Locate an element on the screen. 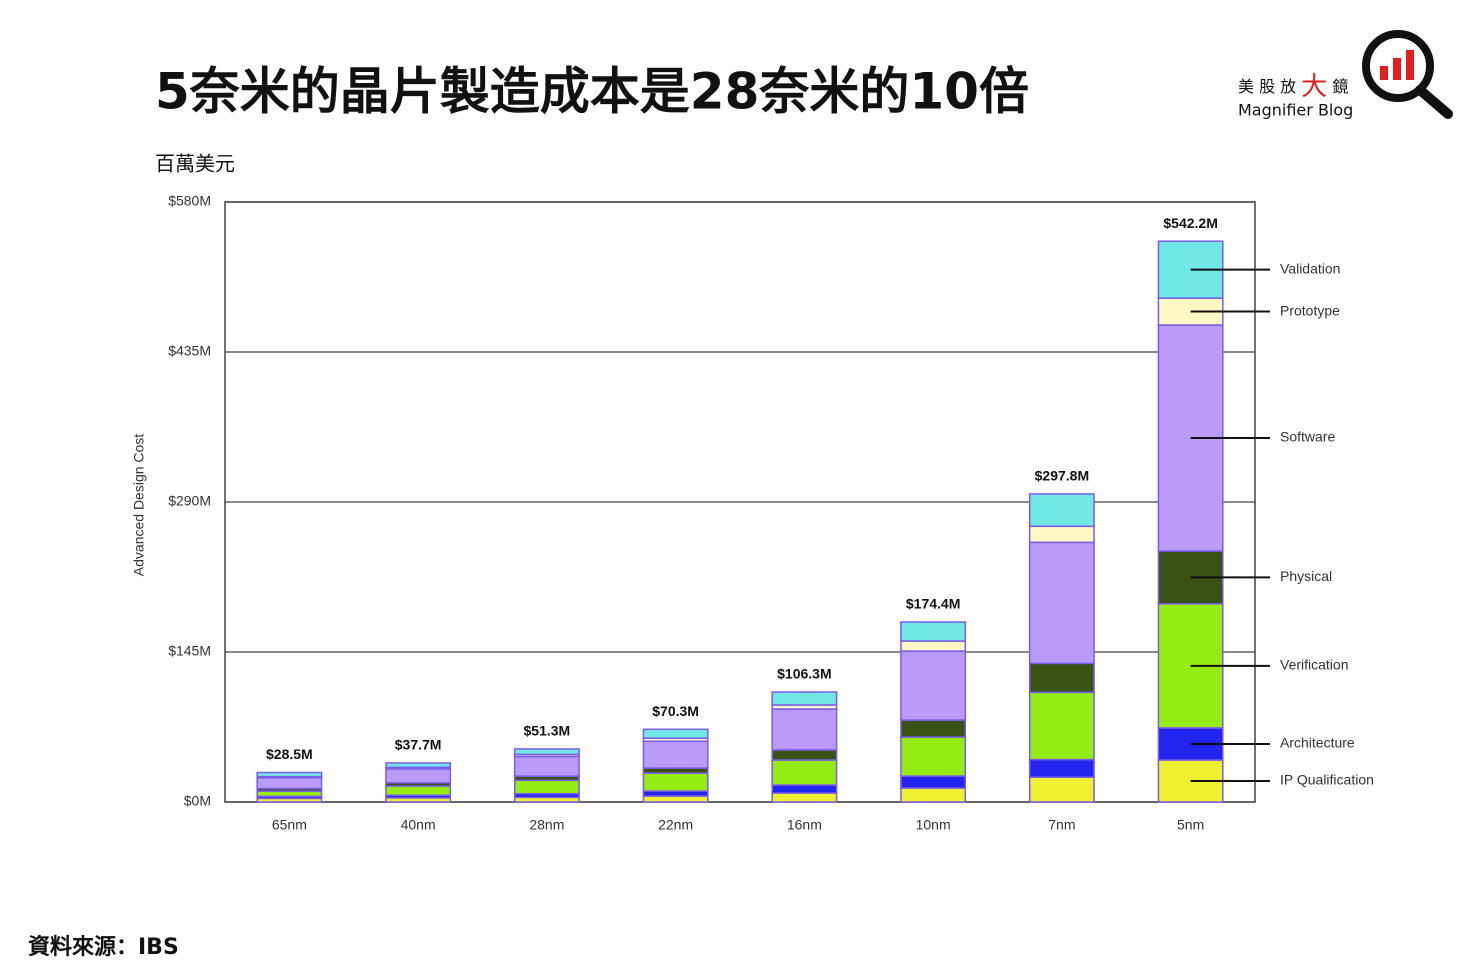 Image resolution: width=1469 pixels, height=980 pixels. logo-handle is located at coordinates (1434, 102).